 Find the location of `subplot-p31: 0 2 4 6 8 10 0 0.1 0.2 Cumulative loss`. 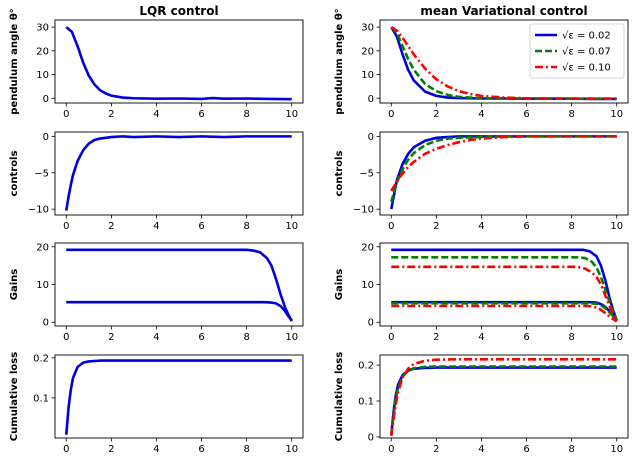

subplot-p31: 0 2 4 6 8 10 0 0.1 0.2 Cumulative loss is located at coordinates (481, 403).